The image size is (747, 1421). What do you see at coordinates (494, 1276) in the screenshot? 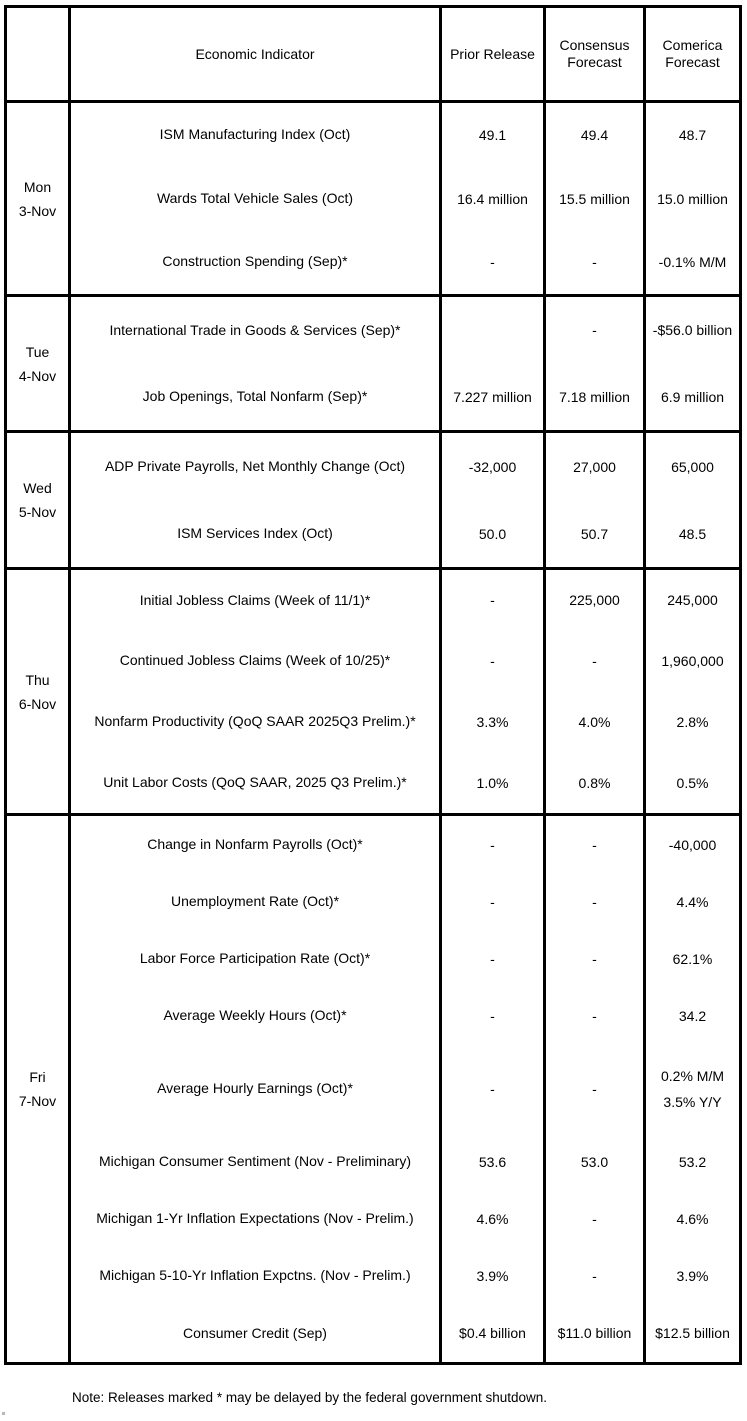
I see `prior-release-cell: 3.9%` at bounding box center [494, 1276].